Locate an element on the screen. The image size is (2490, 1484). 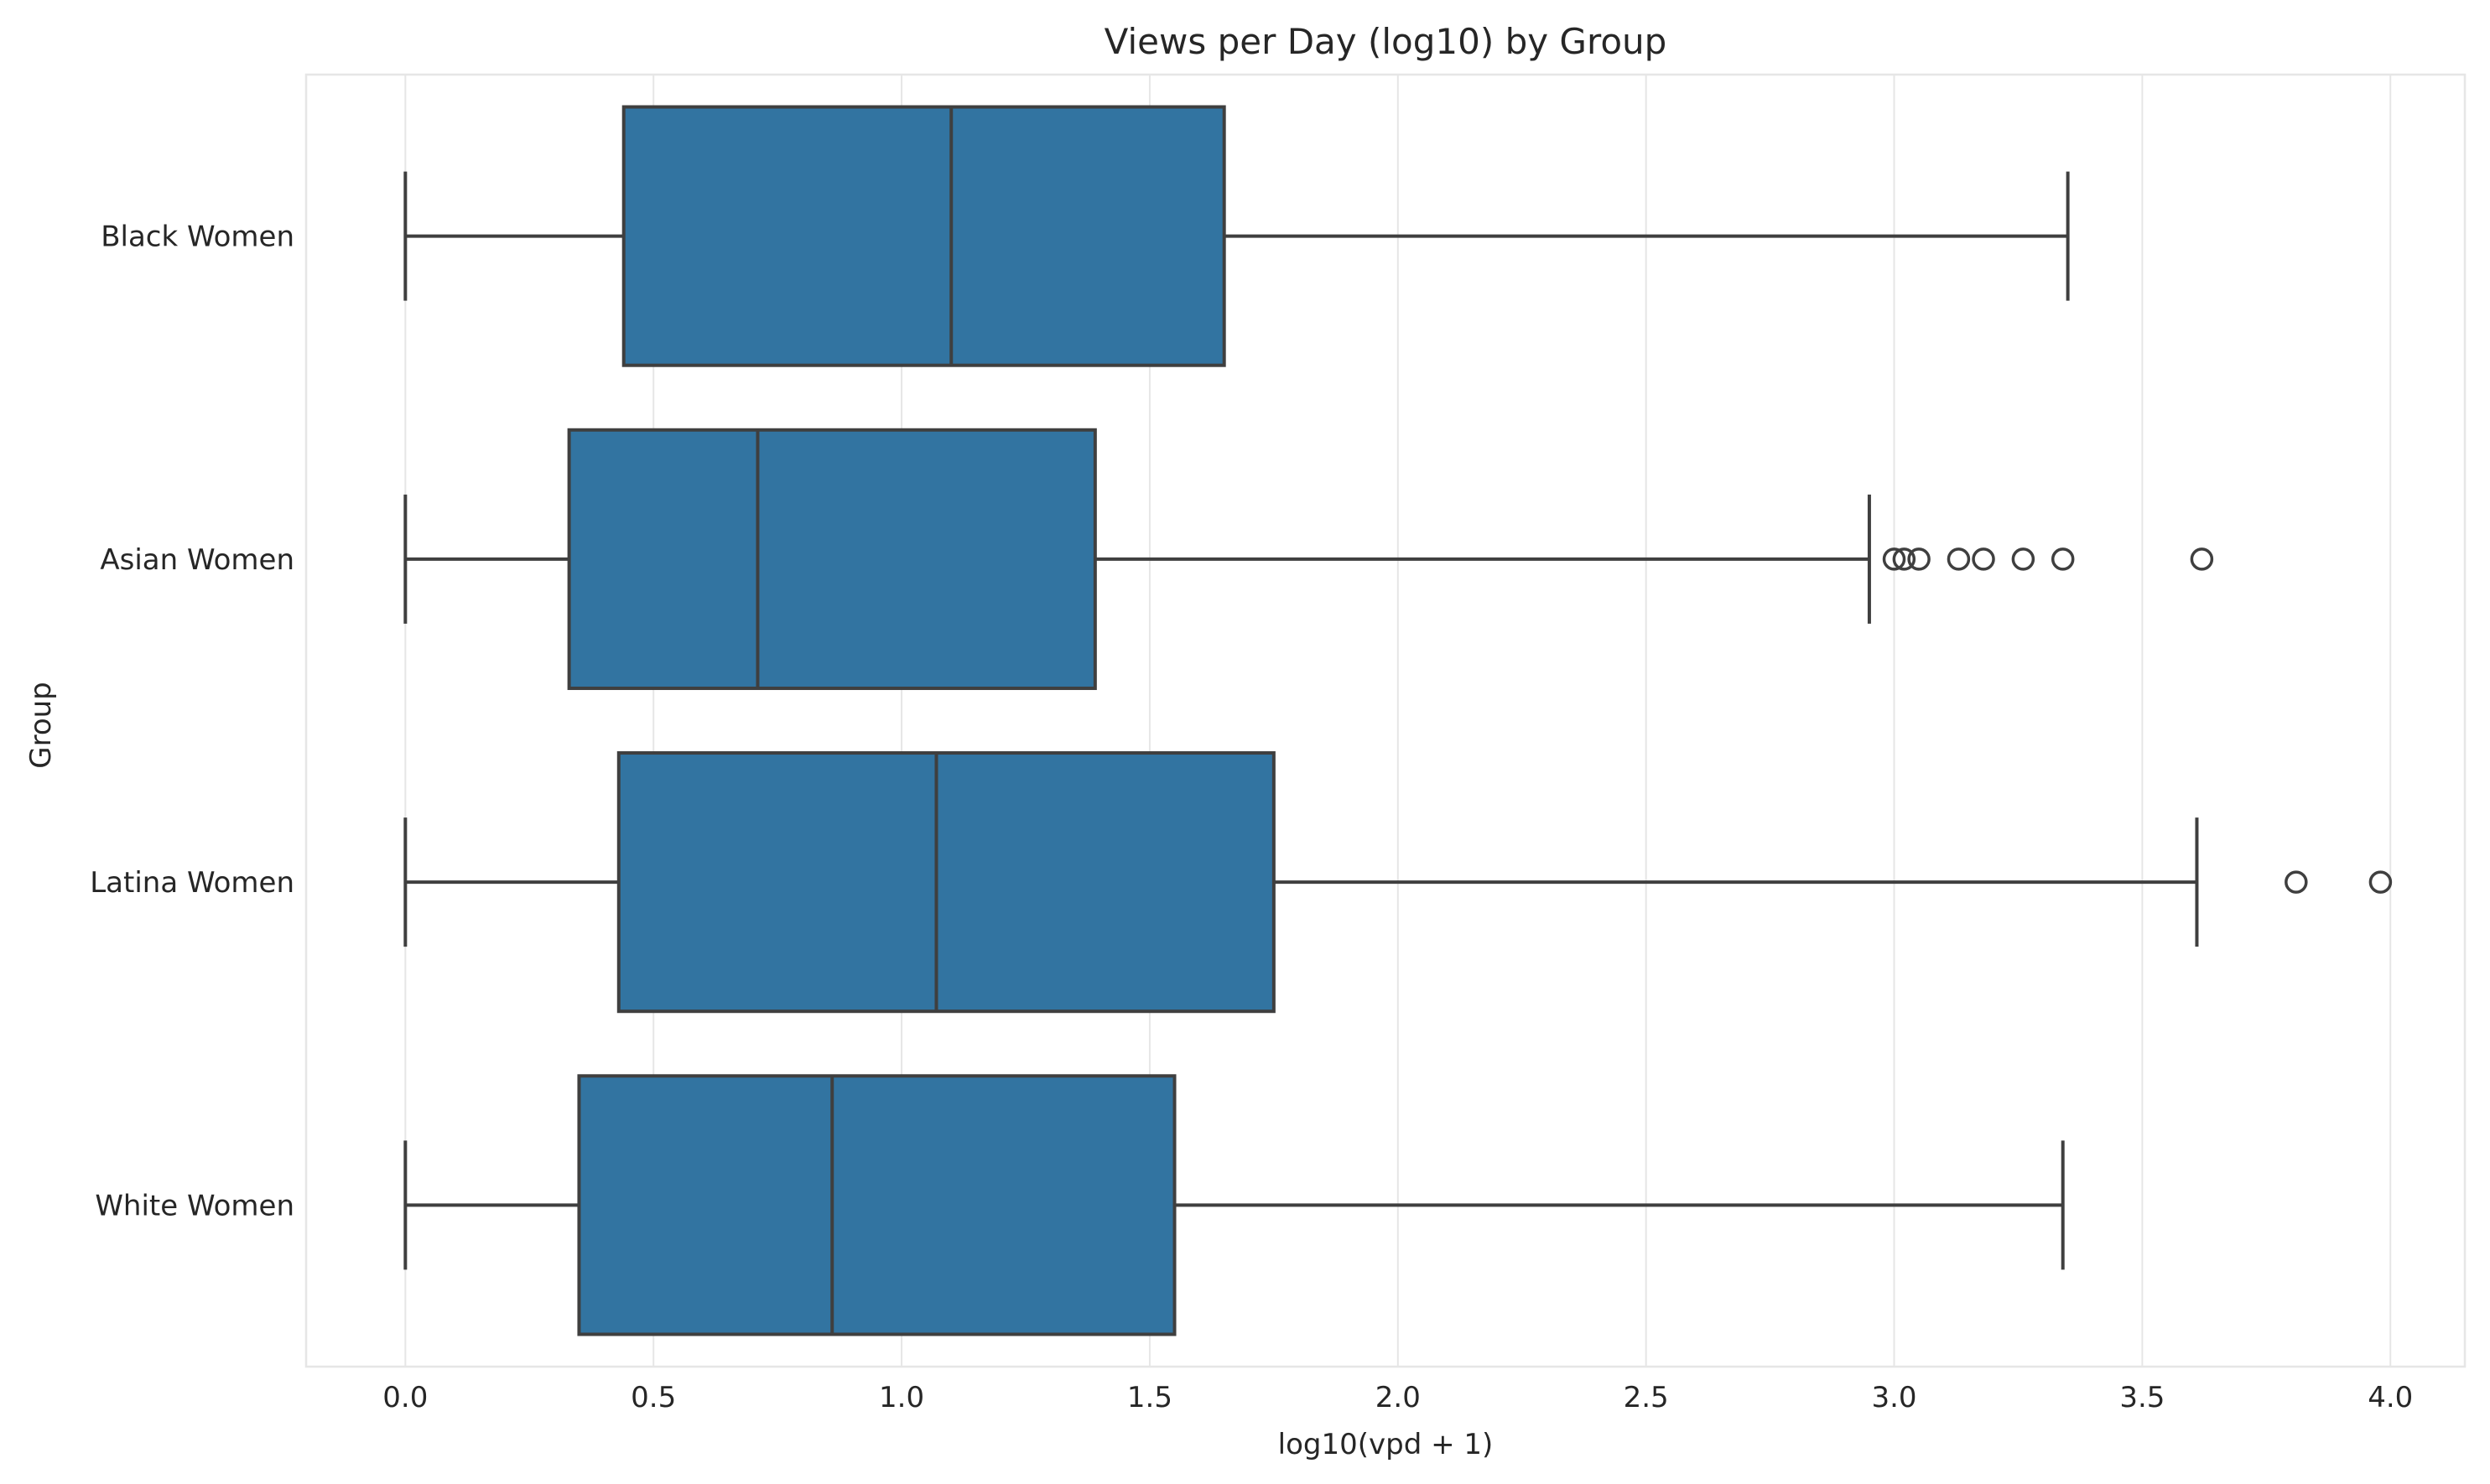
x-tick-labels: 0.0 0.5 1.0 1.5 2.0 2.5 3.0 3.5 4.0 is located at coordinates (1397, 1397).